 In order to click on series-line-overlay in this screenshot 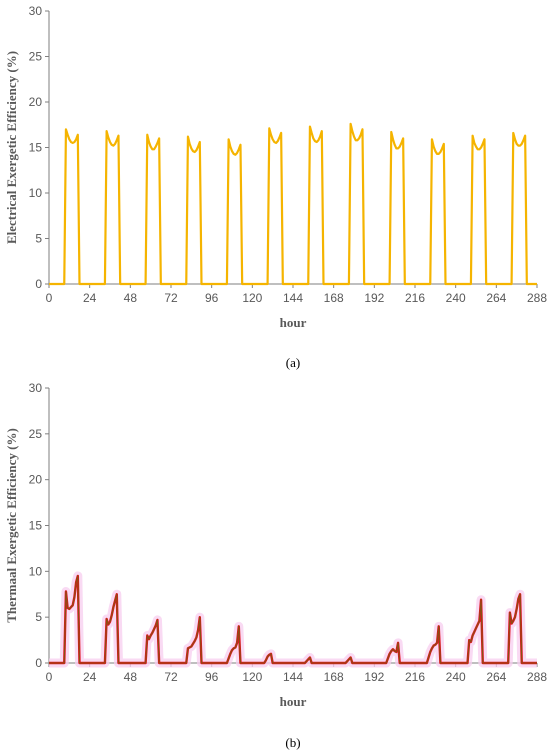, I will do `click(293, 619)`.